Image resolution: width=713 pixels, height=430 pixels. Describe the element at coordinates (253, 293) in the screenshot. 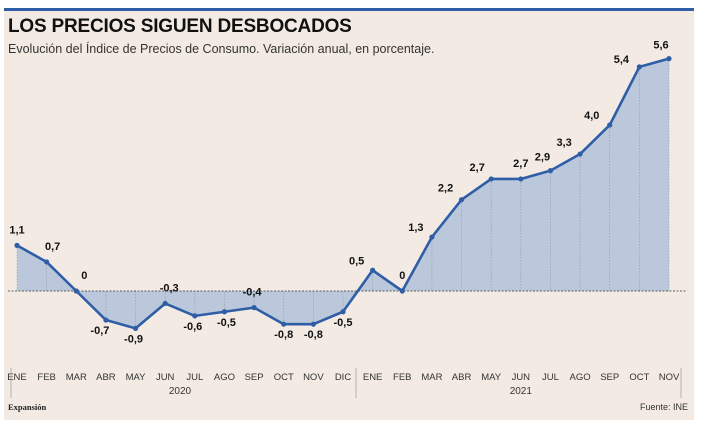

I see `data-label: -0,4` at that location.